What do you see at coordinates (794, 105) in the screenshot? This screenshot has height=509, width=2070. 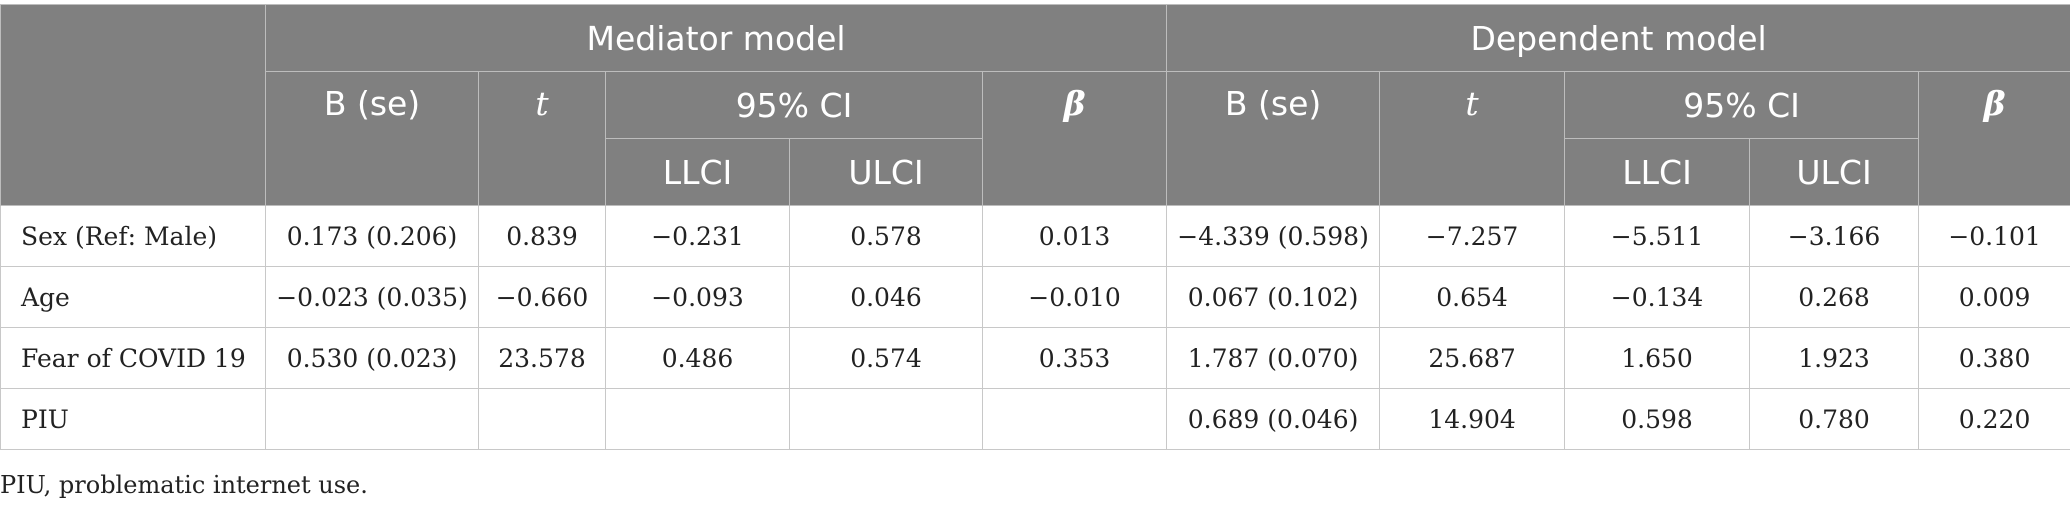 I see `mediator-ci-header: 95% CI` at bounding box center [794, 105].